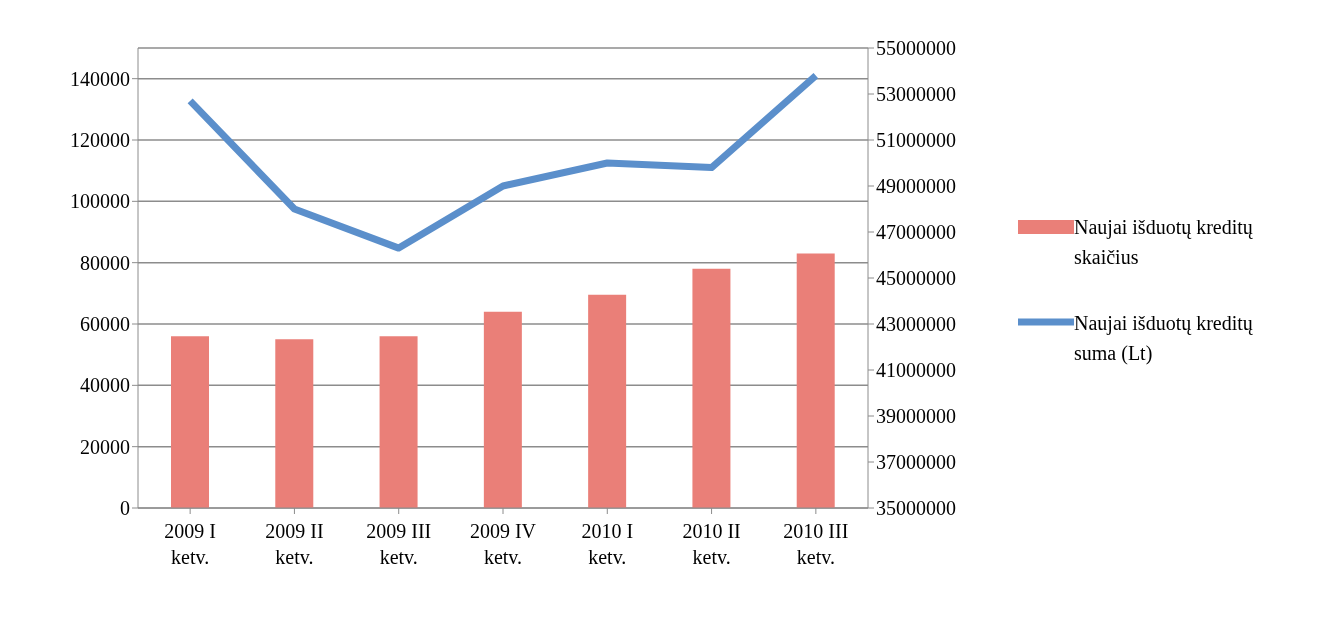 This screenshot has height=618, width=1324. I want to click on legend-label: Naujai išduotų kreditų suma (Lt), so click(1164, 339).